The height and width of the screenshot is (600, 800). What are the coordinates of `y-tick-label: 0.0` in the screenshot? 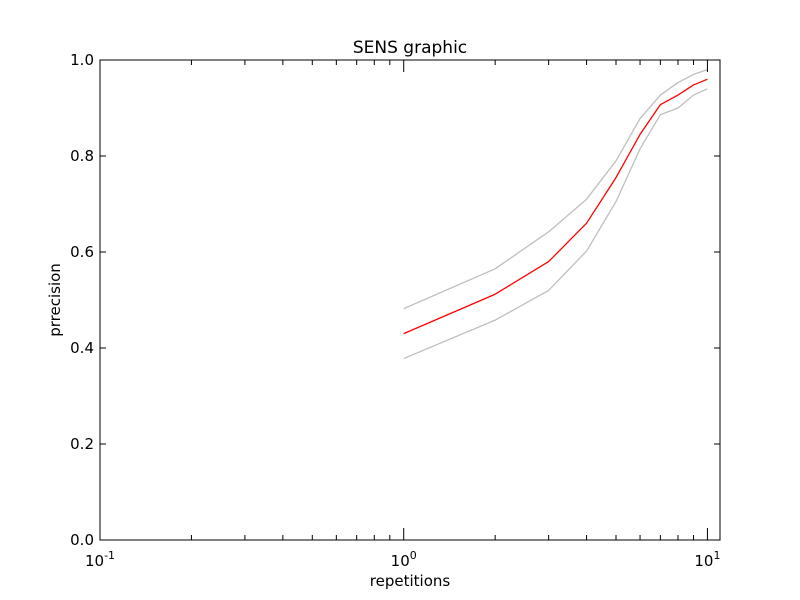 It's located at (82, 540).